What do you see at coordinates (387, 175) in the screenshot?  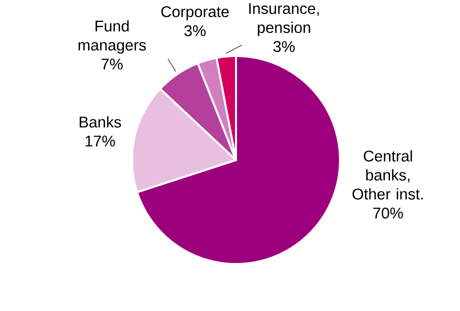 I see `slice-label: Central banks, Other inst.` at bounding box center [387, 175].